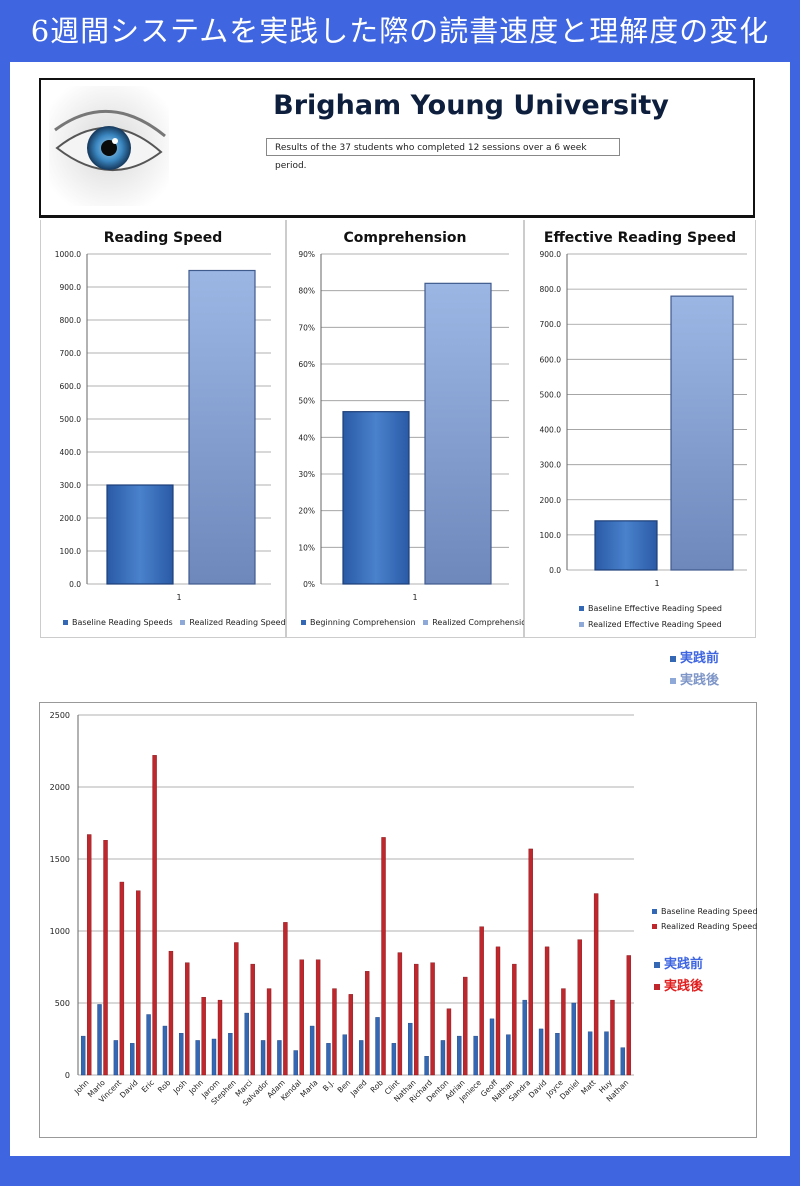 The width and height of the screenshot is (800, 1186). I want to click on y-tick-label: 0, so click(67, 1075).